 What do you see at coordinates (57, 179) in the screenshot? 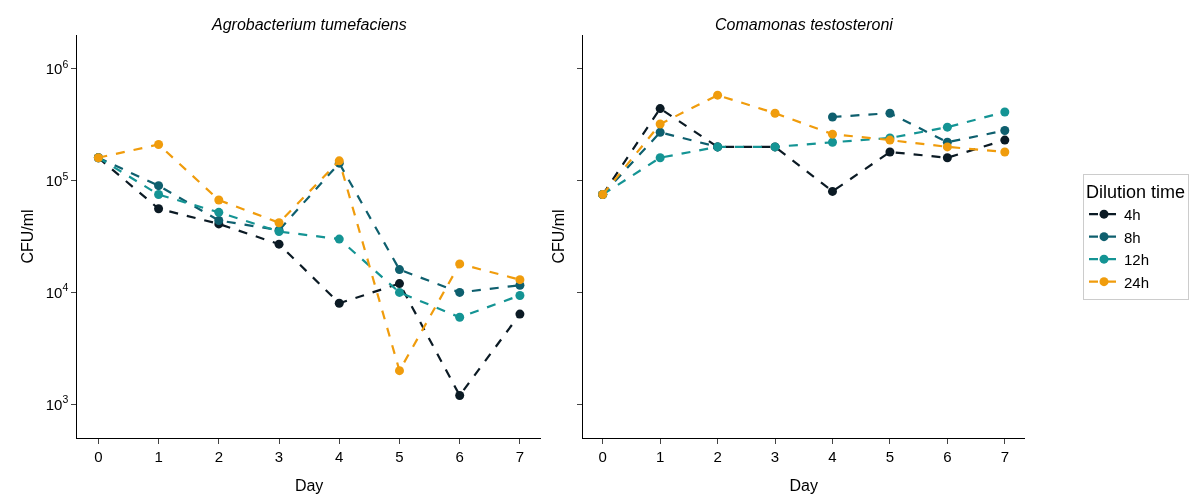
I see `y-tick-label: 10$^{5}$` at bounding box center [57, 179].